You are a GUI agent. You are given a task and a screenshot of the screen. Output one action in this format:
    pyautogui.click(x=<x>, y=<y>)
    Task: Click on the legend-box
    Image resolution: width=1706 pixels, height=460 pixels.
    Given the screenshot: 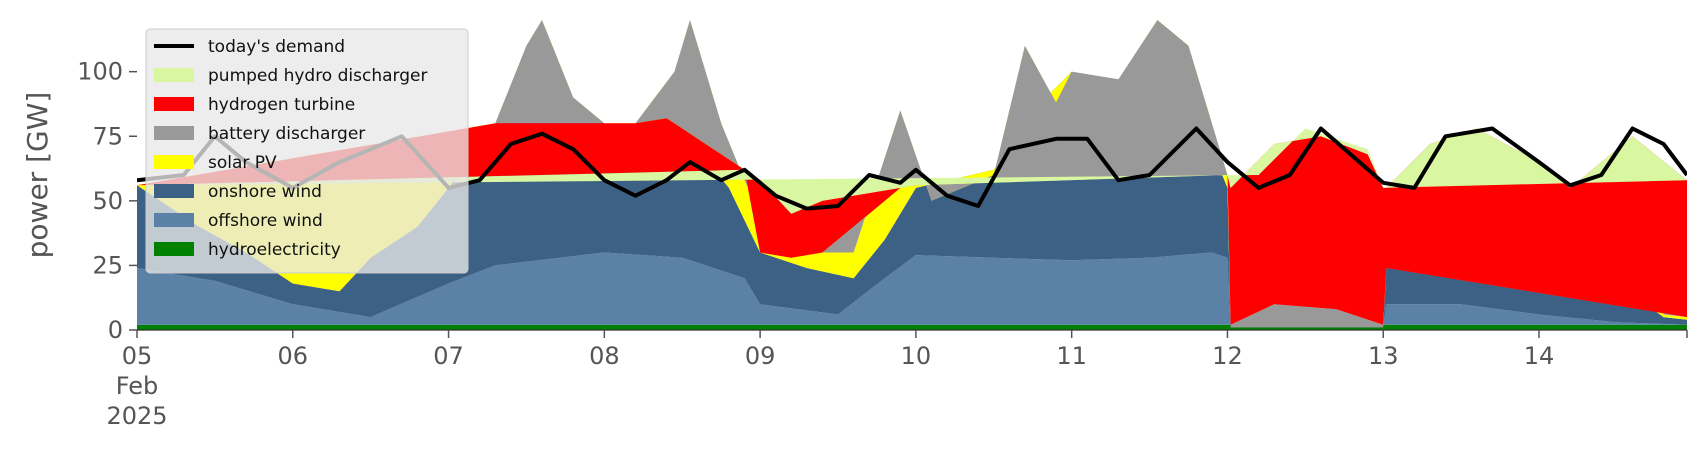 What is the action you would take?
    pyautogui.click(x=307, y=151)
    